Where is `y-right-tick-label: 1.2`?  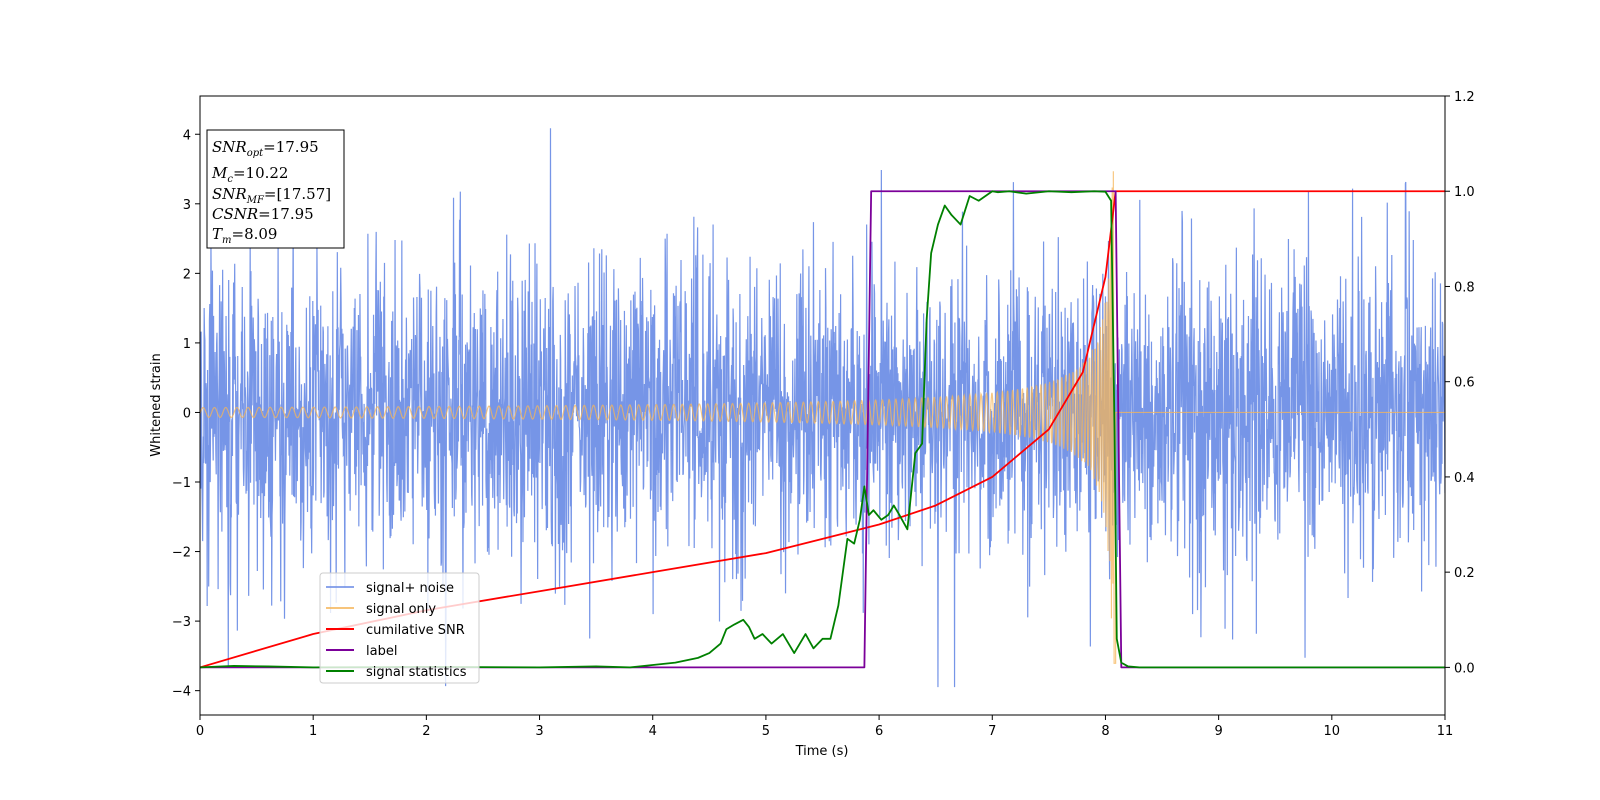
y-right-tick-label: 1.2 is located at coordinates (1464, 97).